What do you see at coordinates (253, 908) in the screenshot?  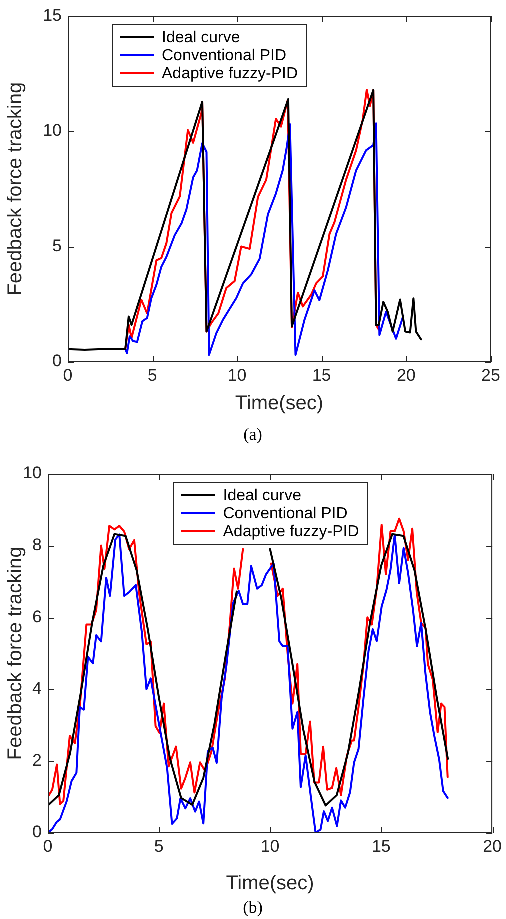 I see `text: (b)` at bounding box center [253, 908].